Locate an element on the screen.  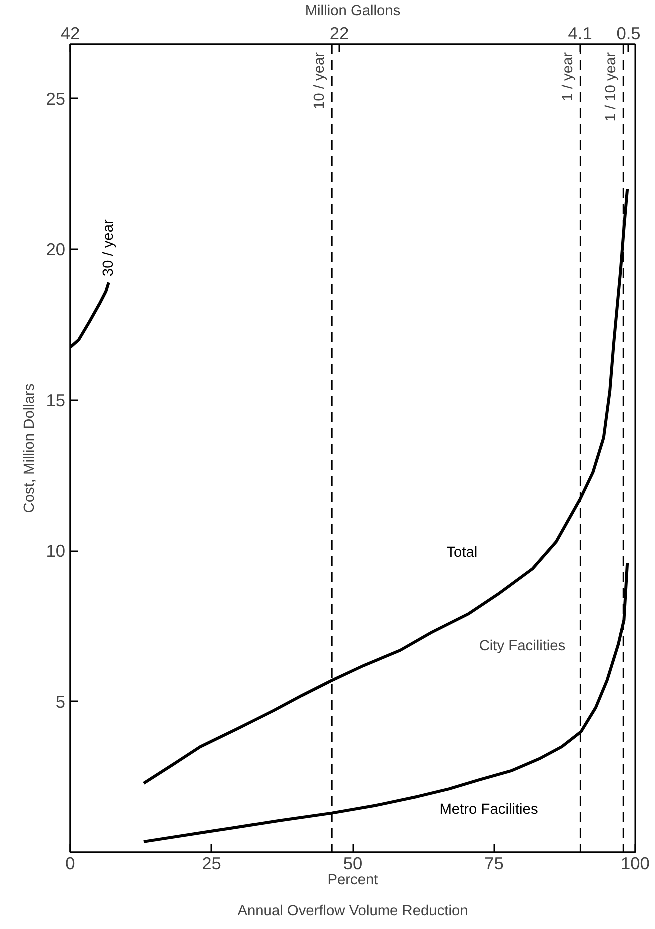
y-tick-label: 25 is located at coordinates (56, 98).